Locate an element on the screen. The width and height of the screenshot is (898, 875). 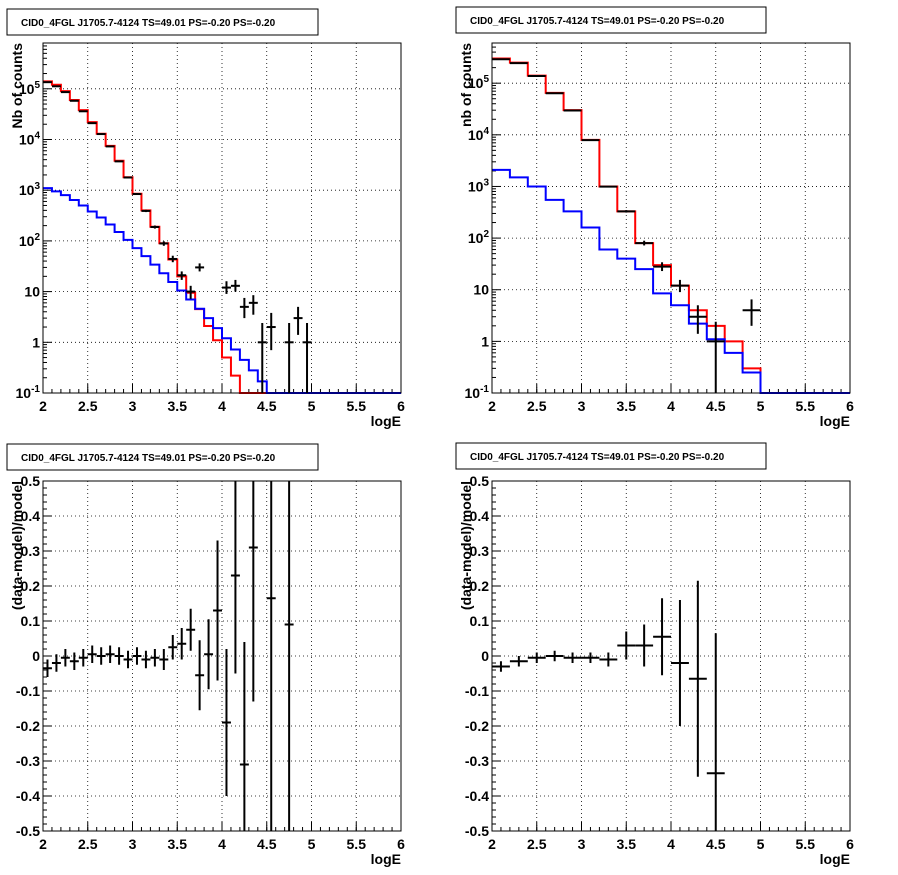
y-tick-label: 0.3 is located at coordinates (31, 551).